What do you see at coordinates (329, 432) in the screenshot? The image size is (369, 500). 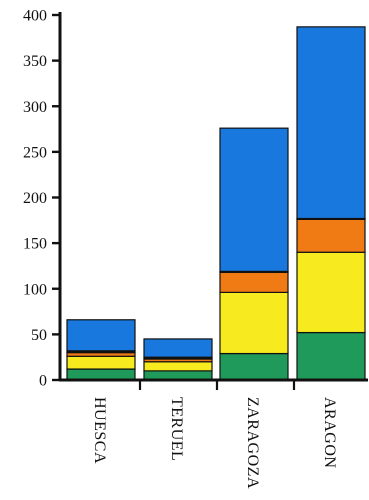 I see `category-label-aragon: ARAGON` at bounding box center [329, 432].